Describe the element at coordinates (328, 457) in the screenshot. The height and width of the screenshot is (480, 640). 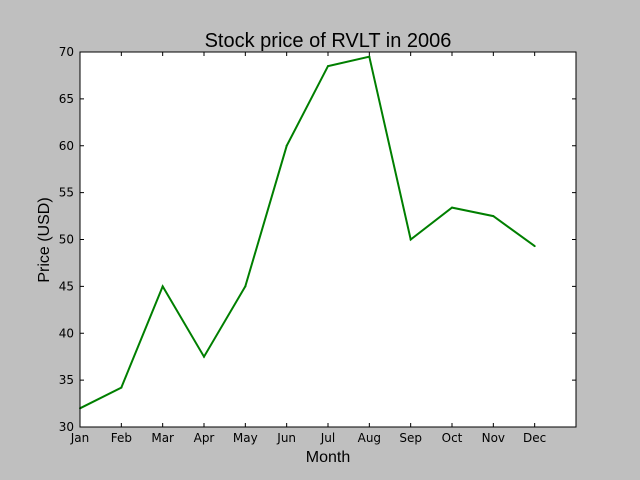
I see `x-axis-label: Month` at that location.